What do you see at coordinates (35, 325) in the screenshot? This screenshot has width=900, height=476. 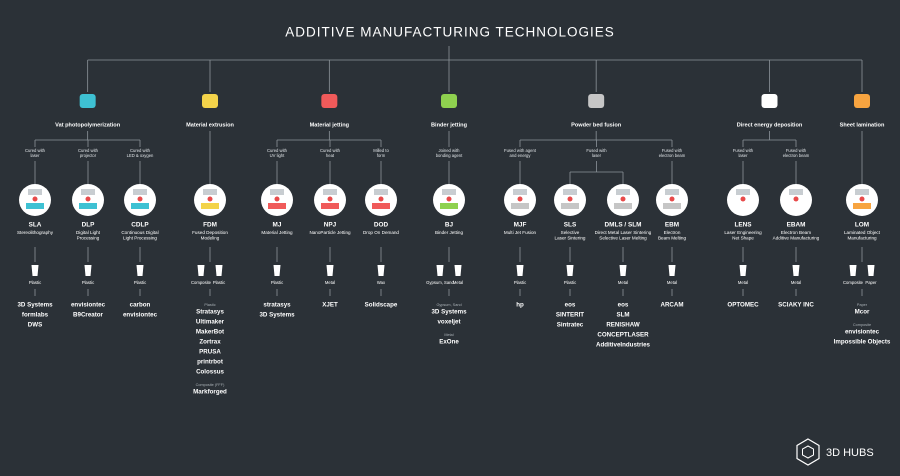 I see `brand: DWS` at bounding box center [35, 325].